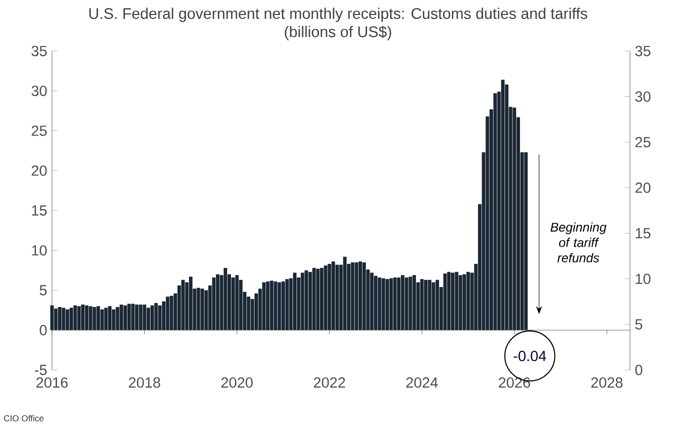  Describe the element at coordinates (642, 187) in the screenshot. I see `y2-tick-label: 20` at that location.